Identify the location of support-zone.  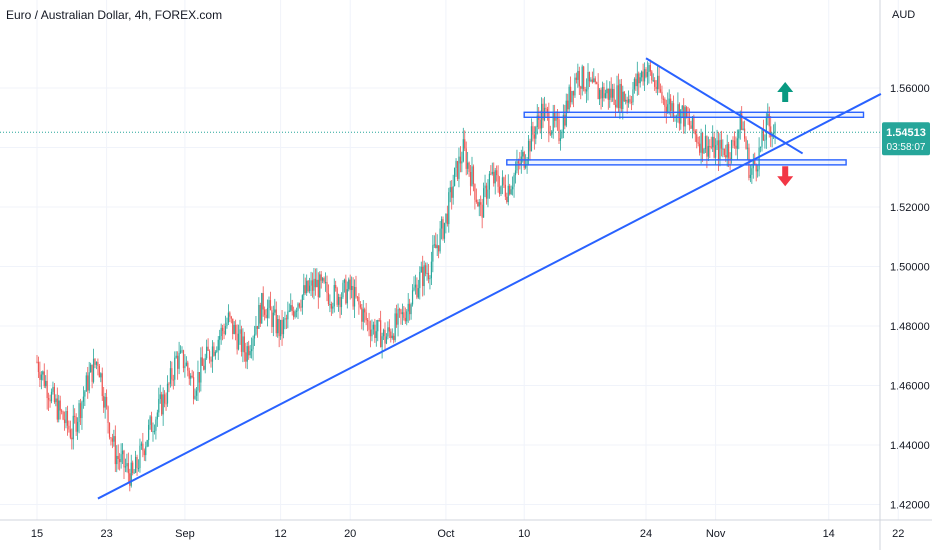
(676, 162).